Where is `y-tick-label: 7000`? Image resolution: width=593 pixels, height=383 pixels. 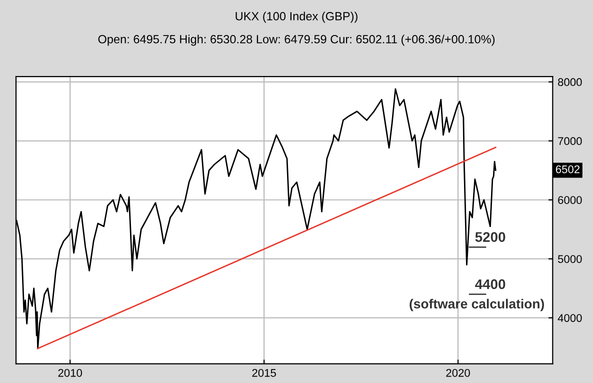 y-tick-label: 7000 is located at coordinates (570, 141).